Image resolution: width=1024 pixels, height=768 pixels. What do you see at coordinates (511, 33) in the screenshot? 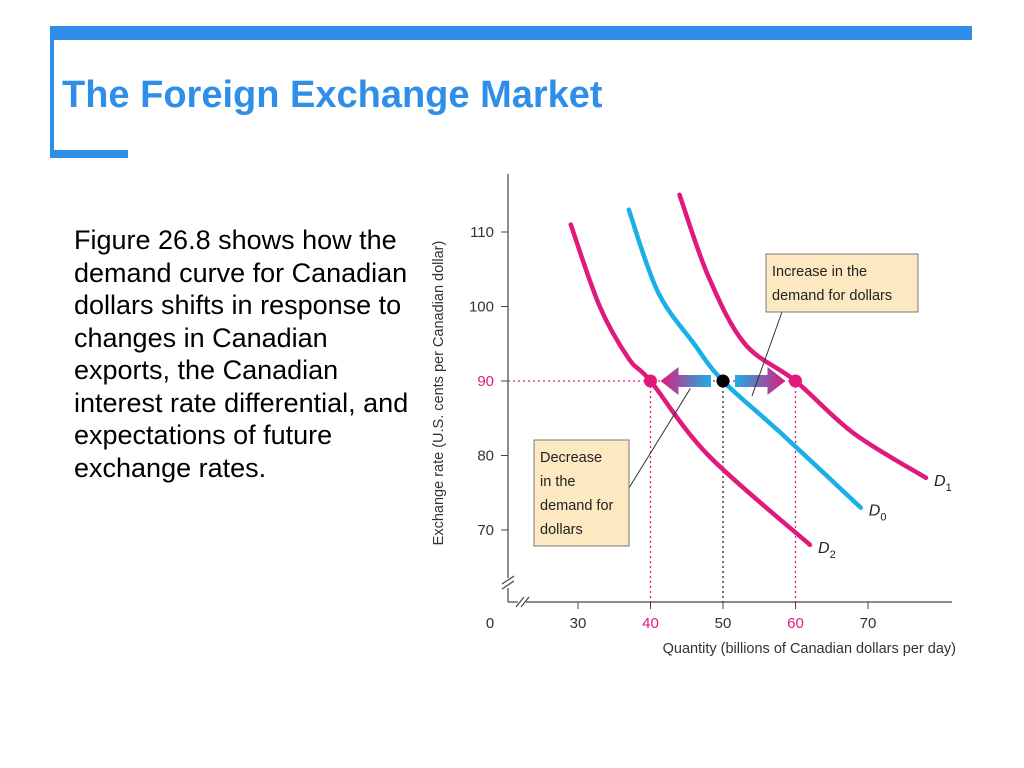
I see `title-bar-rule` at bounding box center [511, 33].